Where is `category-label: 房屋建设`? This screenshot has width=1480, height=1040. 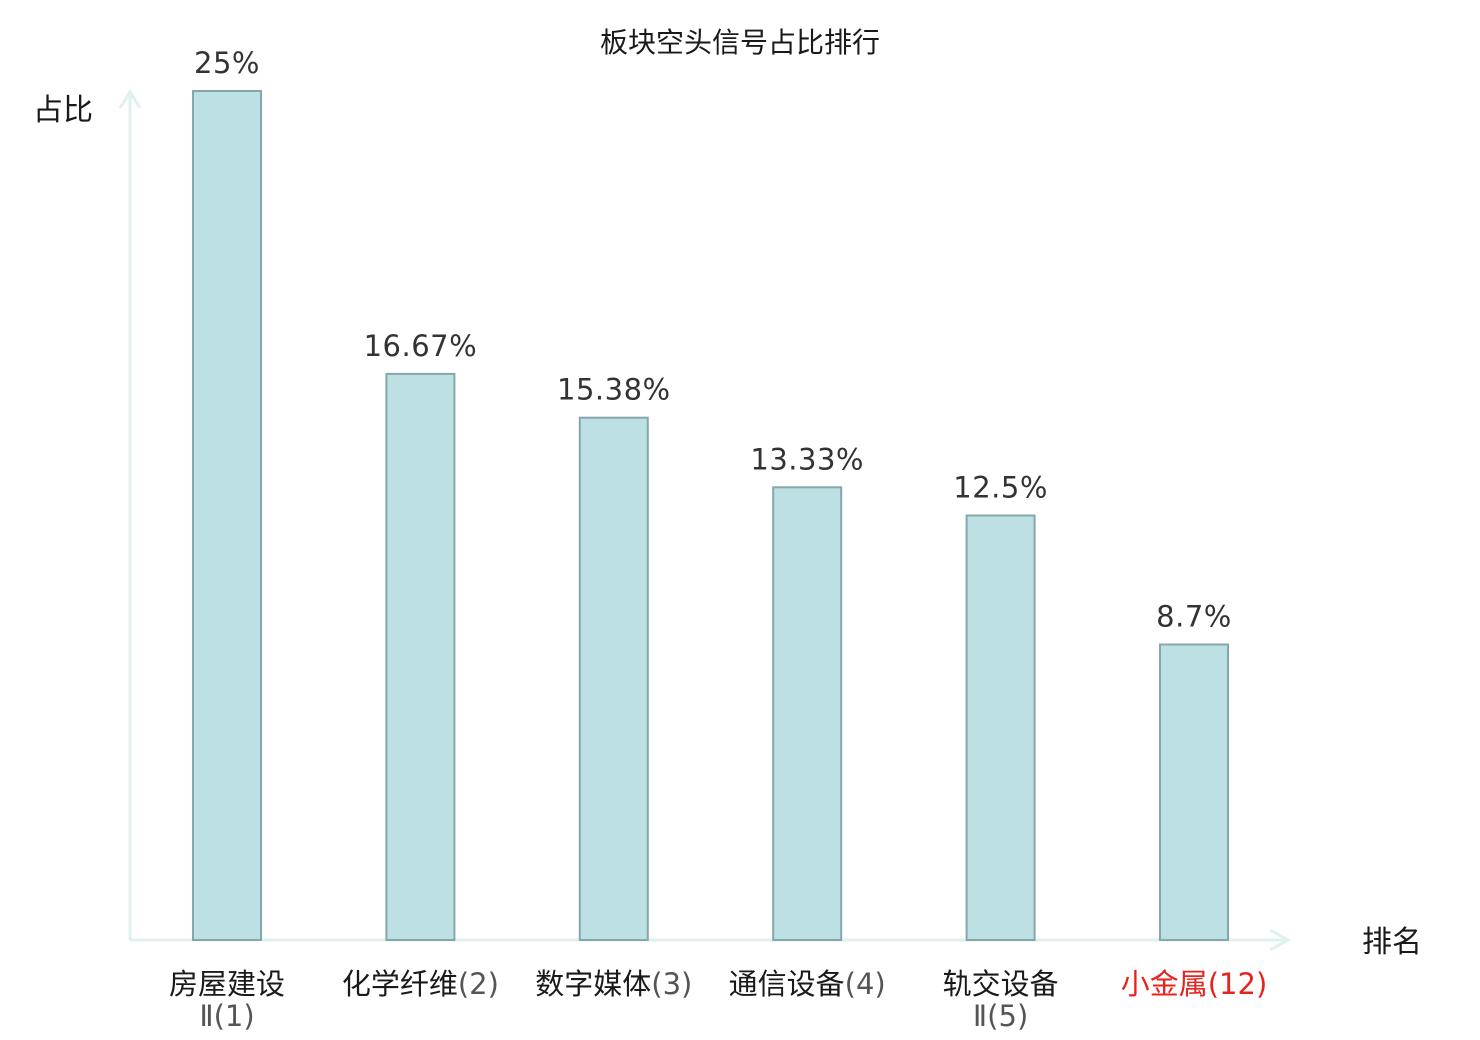
category-label: 房屋建设 is located at coordinates (227, 984).